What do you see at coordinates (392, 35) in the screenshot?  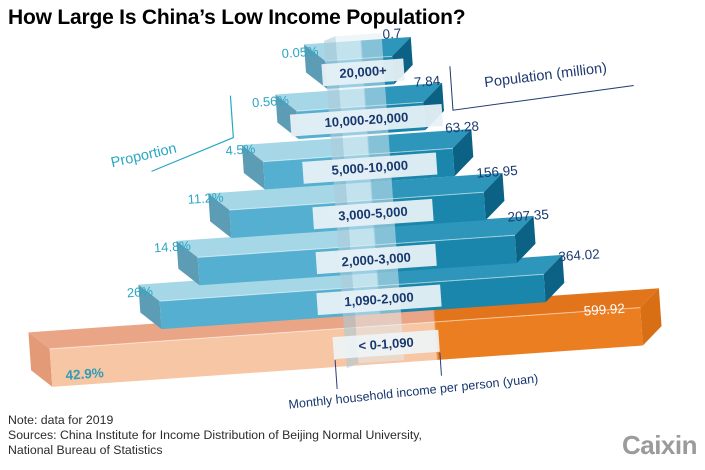 I see `population-value-1: 0.7` at bounding box center [392, 35].